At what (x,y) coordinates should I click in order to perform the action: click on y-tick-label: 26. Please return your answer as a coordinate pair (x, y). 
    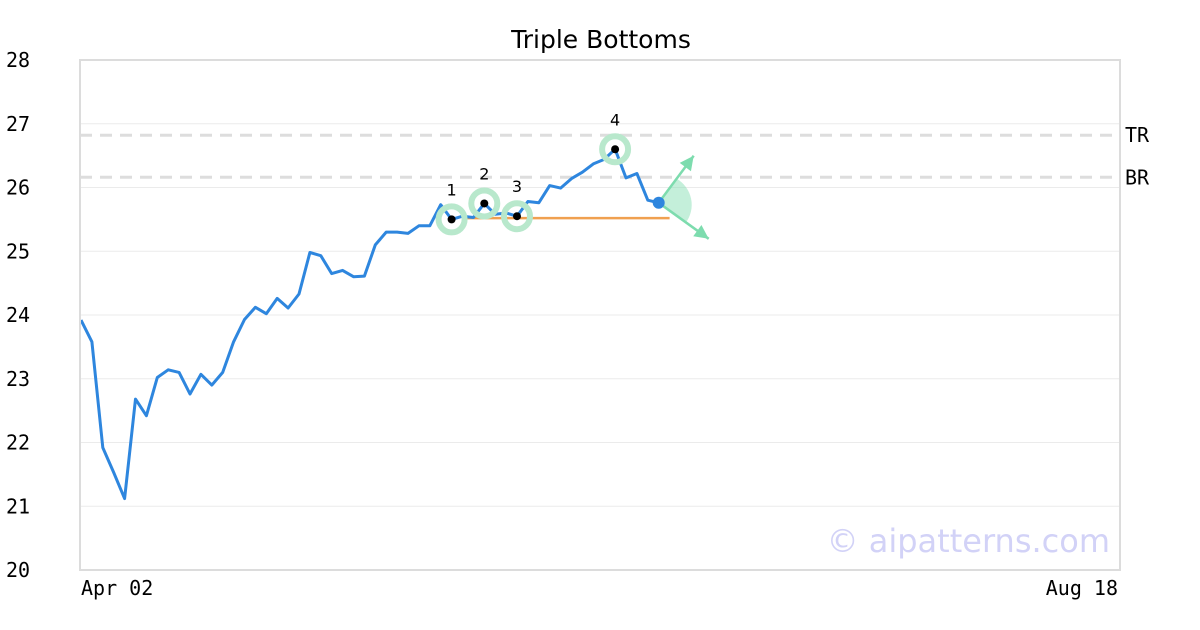
    Looking at the image, I should click on (18, 188).